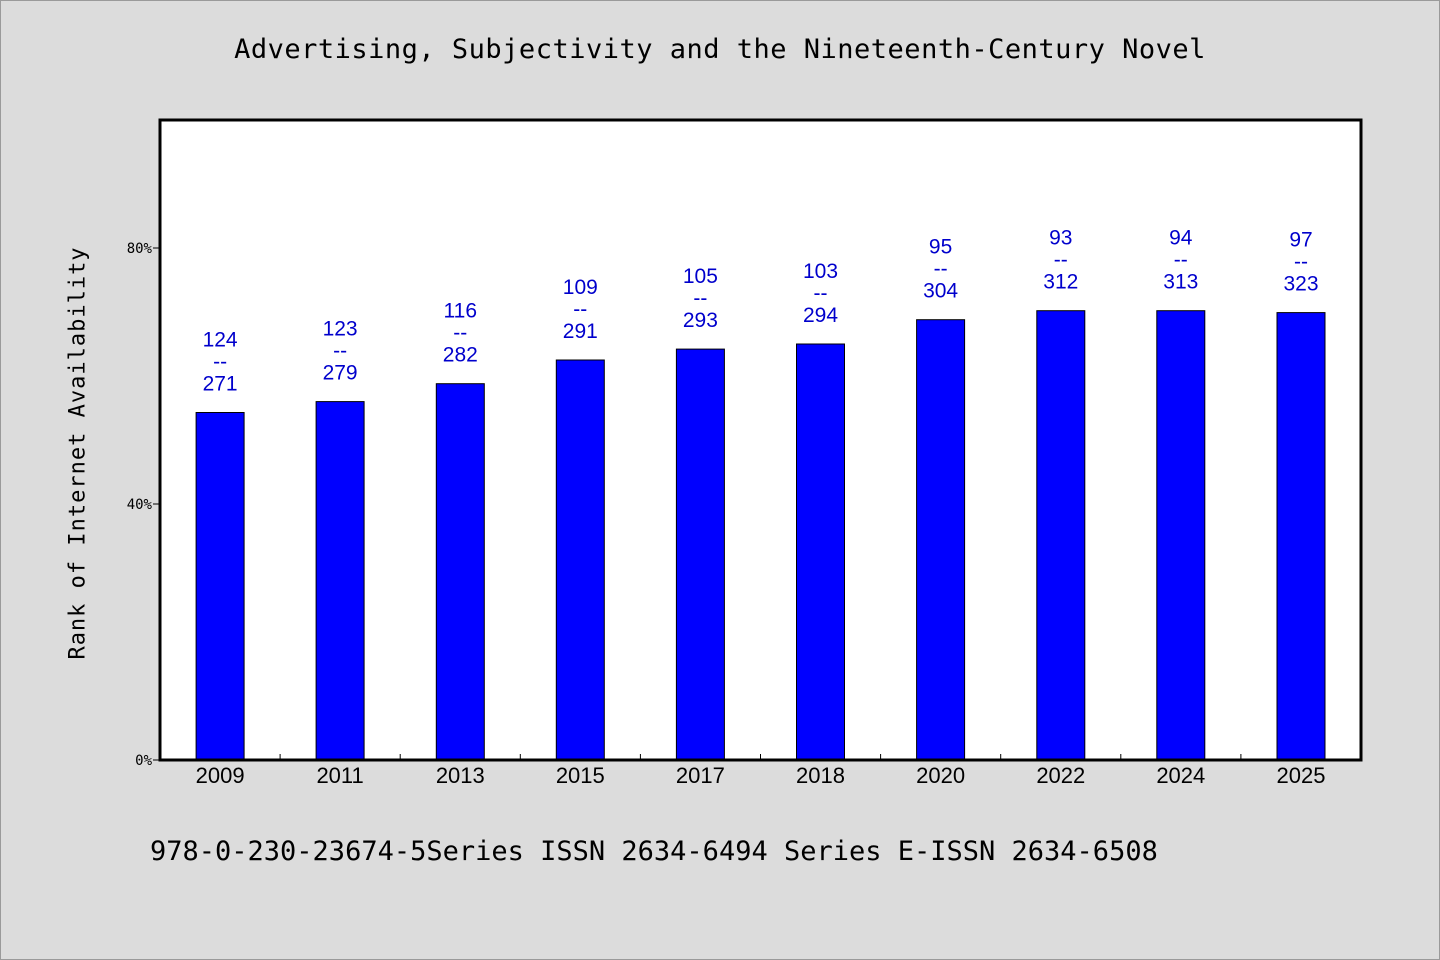 The image size is (1440, 960). Describe the element at coordinates (143, 761) in the screenshot. I see `y-tick-label-0%: 0%` at that location.